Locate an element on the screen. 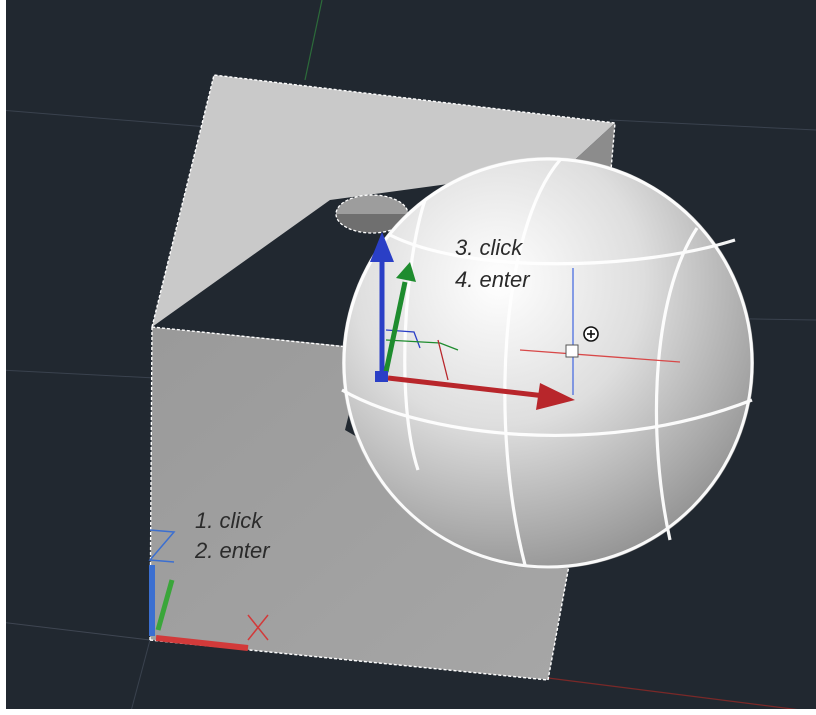  annotation-step2: 2. enter is located at coordinates (232, 550).